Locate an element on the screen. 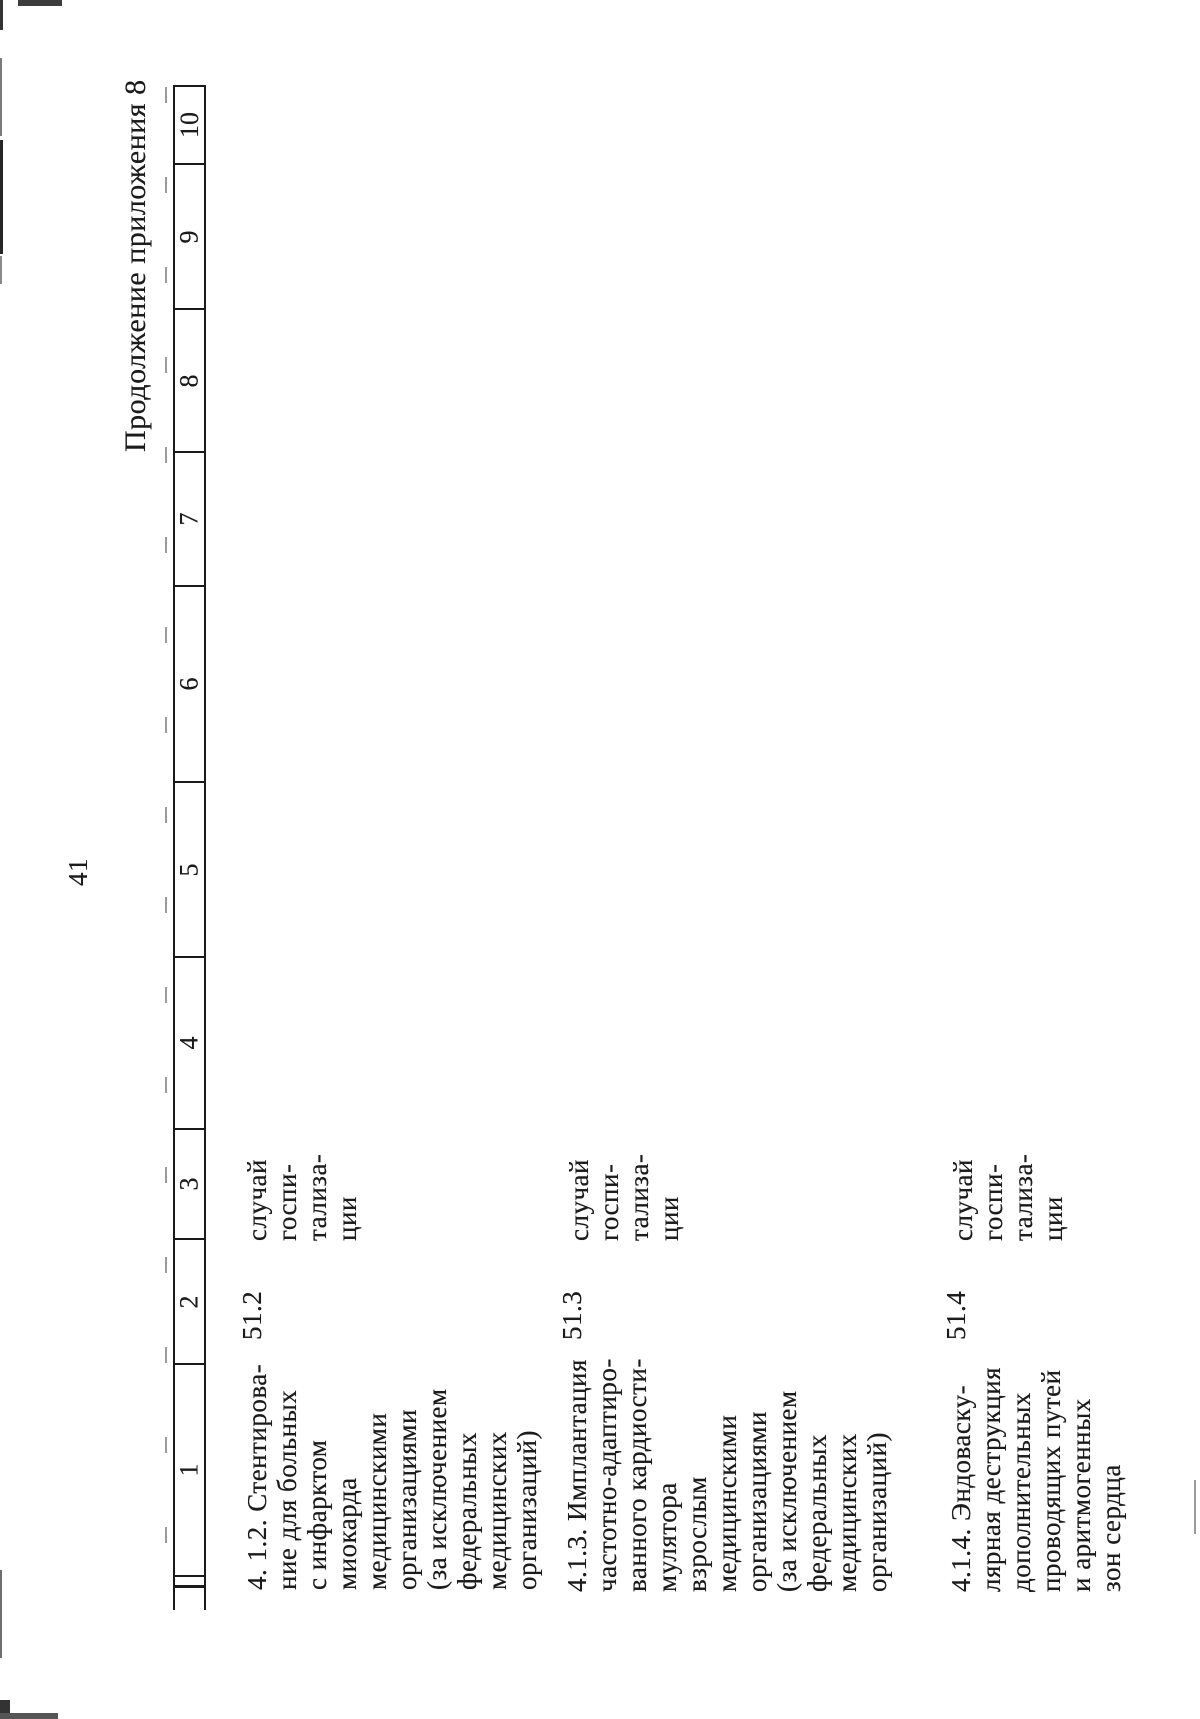  text-line: зон сердца is located at coordinates (1111, 1528).